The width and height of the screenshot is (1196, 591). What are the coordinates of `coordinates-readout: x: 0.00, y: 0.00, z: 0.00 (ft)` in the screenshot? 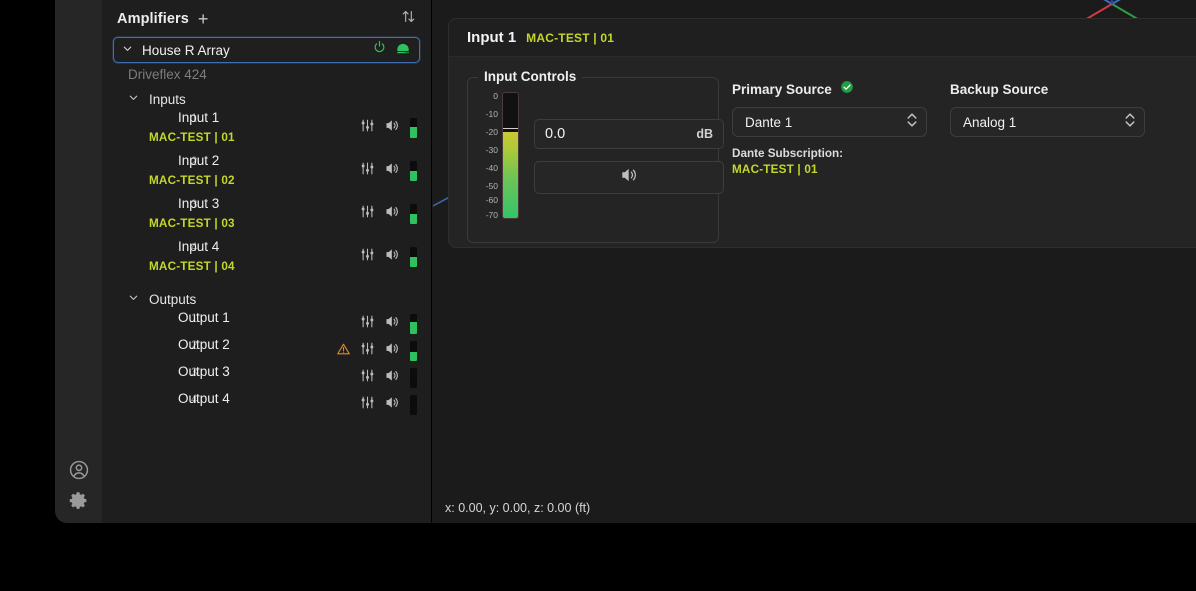 It's located at (518, 508).